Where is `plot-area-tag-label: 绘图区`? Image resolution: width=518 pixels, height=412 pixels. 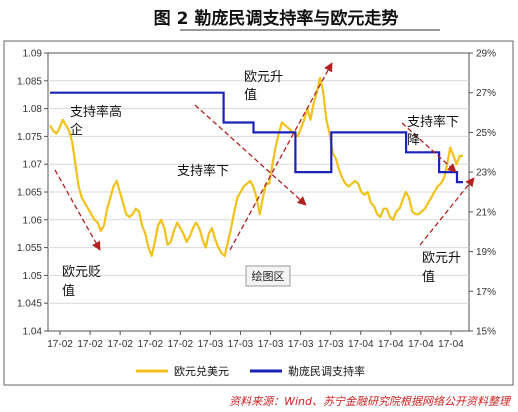
plot-area-tag-label: 绘图区 is located at coordinates (268, 276).